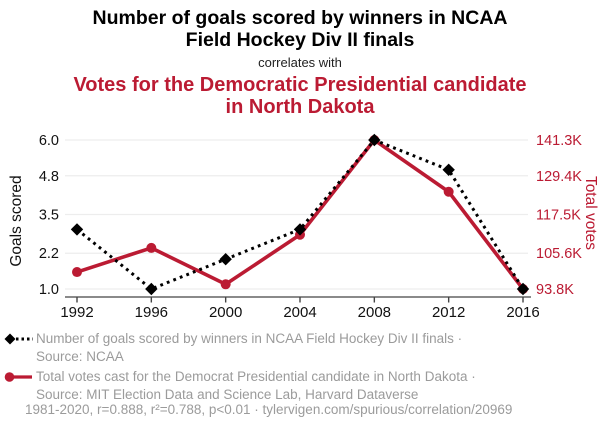 Image resolution: width=600 pixels, height=436 pixels. Describe the element at coordinates (49, 290) in the screenshot. I see `left-axis-tick-label: 1.0` at that location.